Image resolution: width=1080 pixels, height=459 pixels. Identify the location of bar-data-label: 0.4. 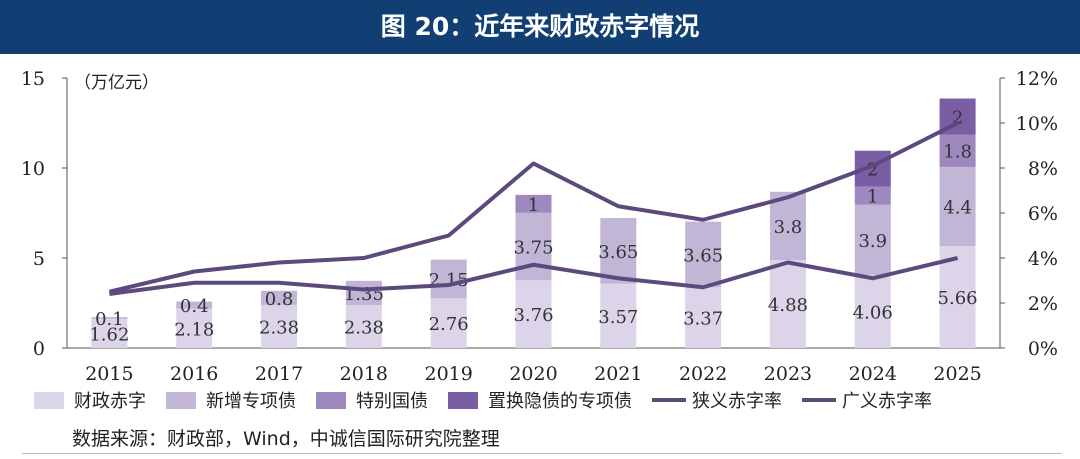
(194, 306).